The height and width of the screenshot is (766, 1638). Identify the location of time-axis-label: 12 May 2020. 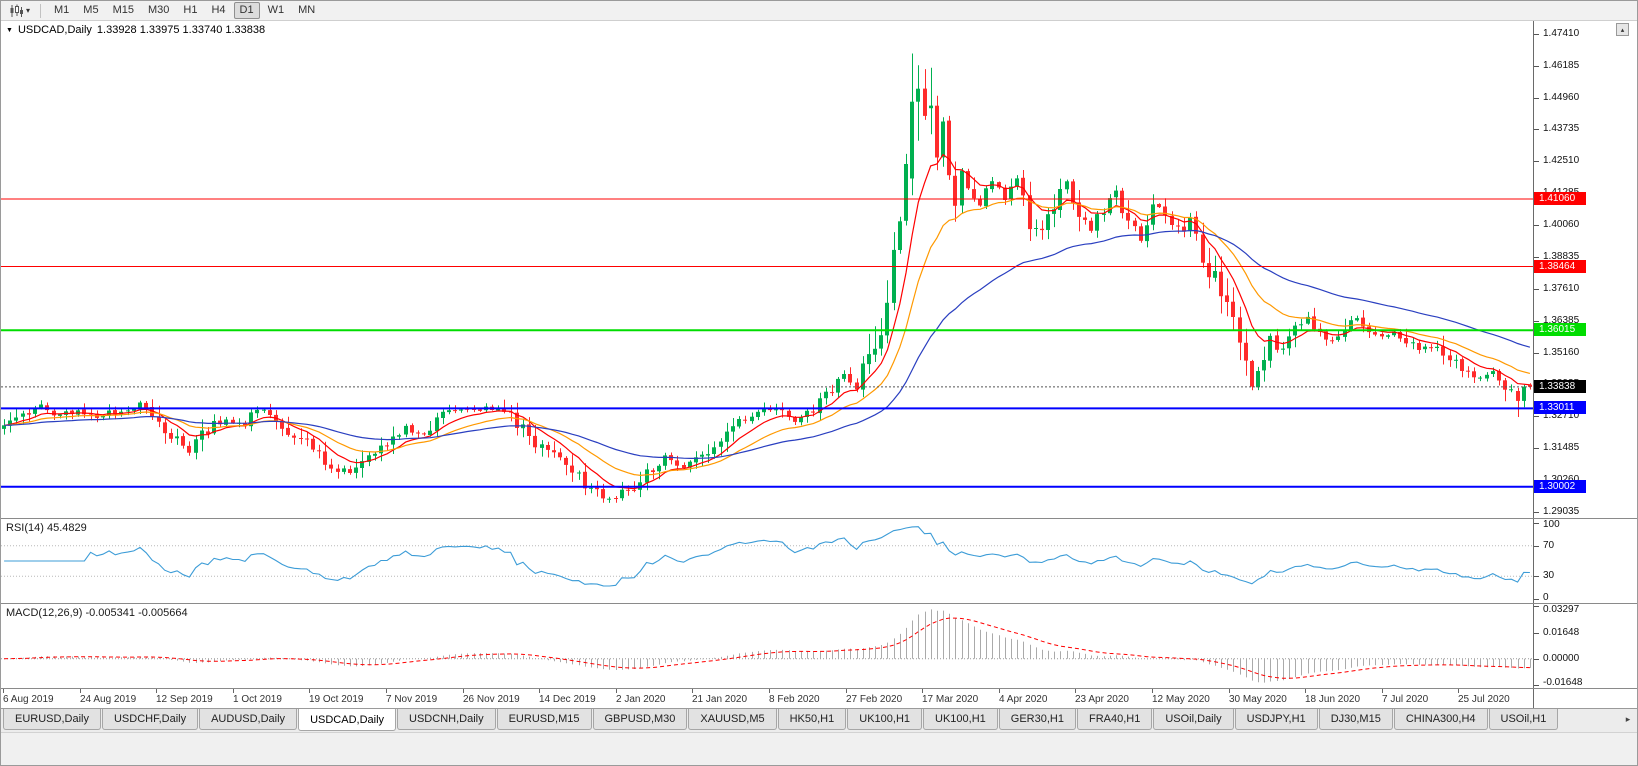
(1181, 699).